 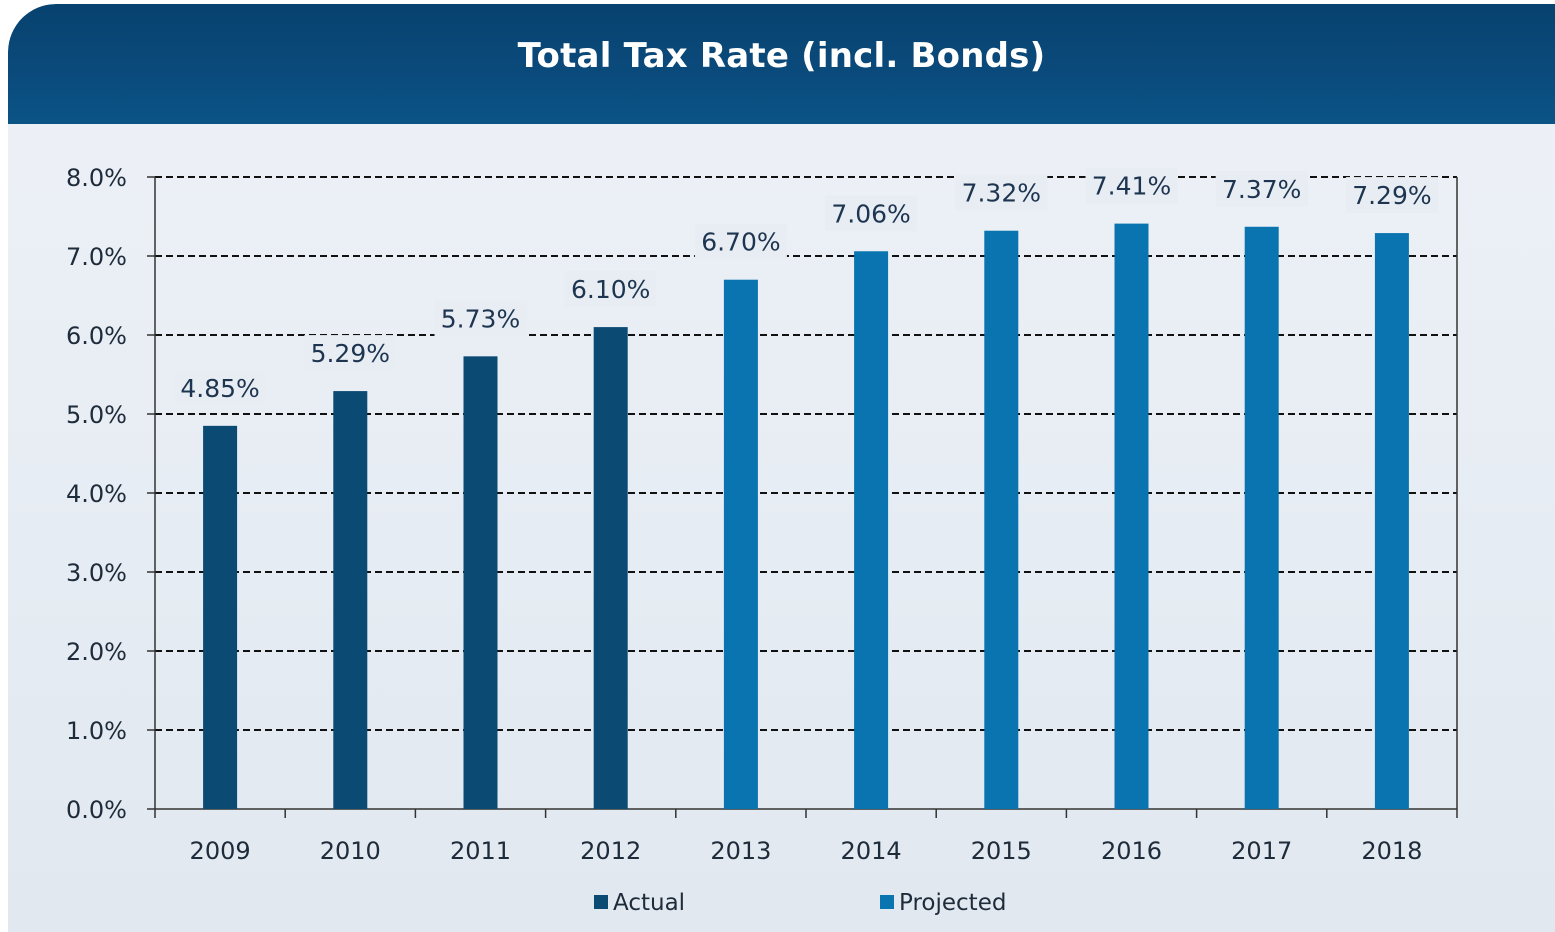 I want to click on x-tick-label-2017: 2017, so click(x=1261, y=851).